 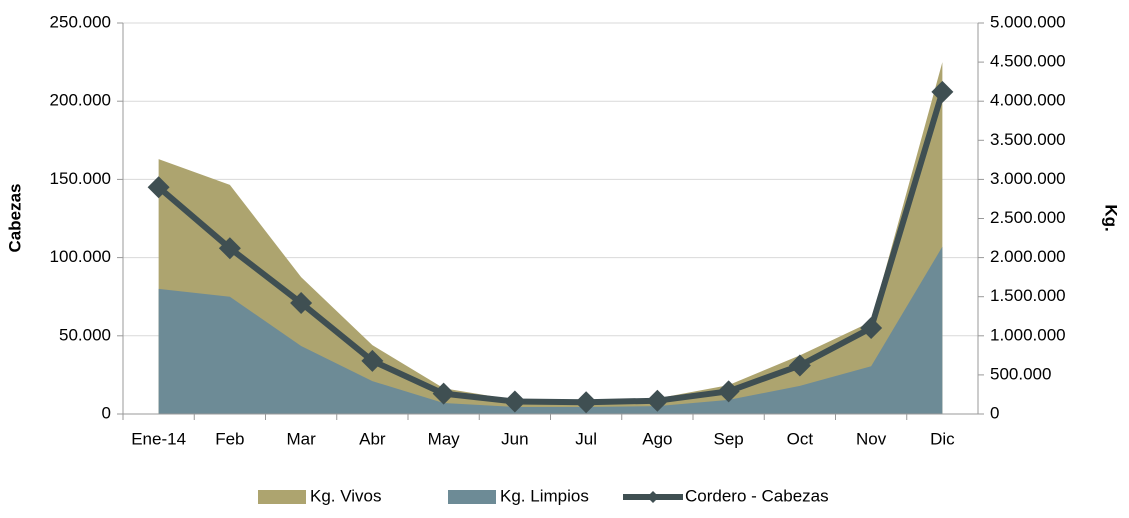 What do you see at coordinates (1028, 100) in the screenshot?
I see `y2-tick-label: 4.000.000` at bounding box center [1028, 100].